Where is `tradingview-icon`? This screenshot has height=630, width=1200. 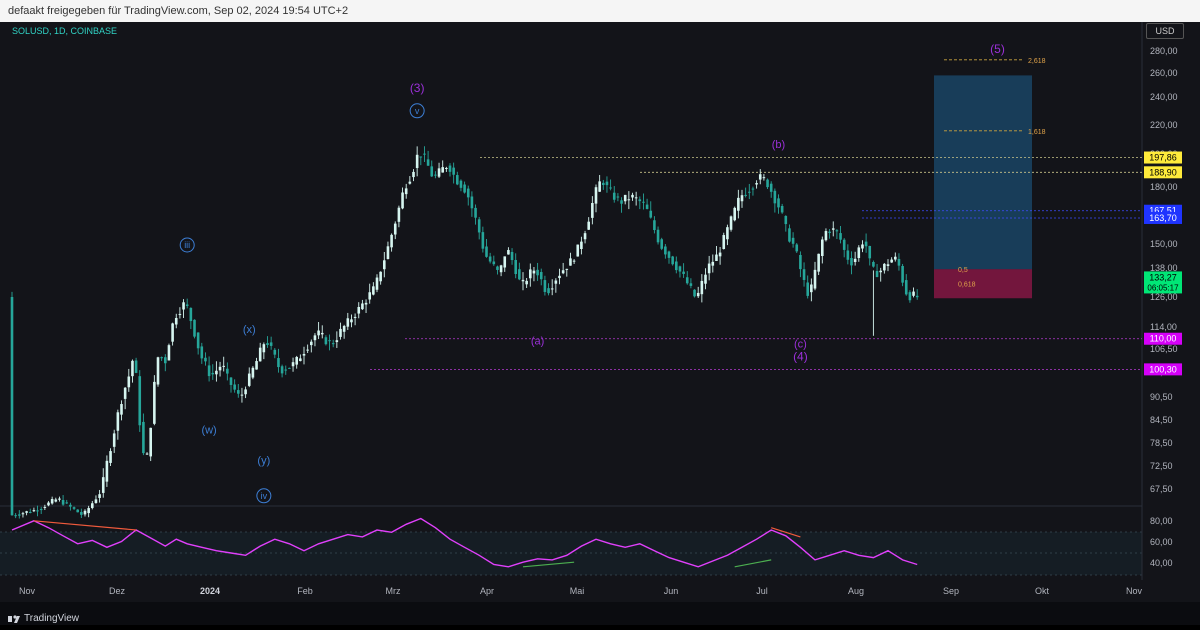 tradingview-icon is located at coordinates (14, 618).